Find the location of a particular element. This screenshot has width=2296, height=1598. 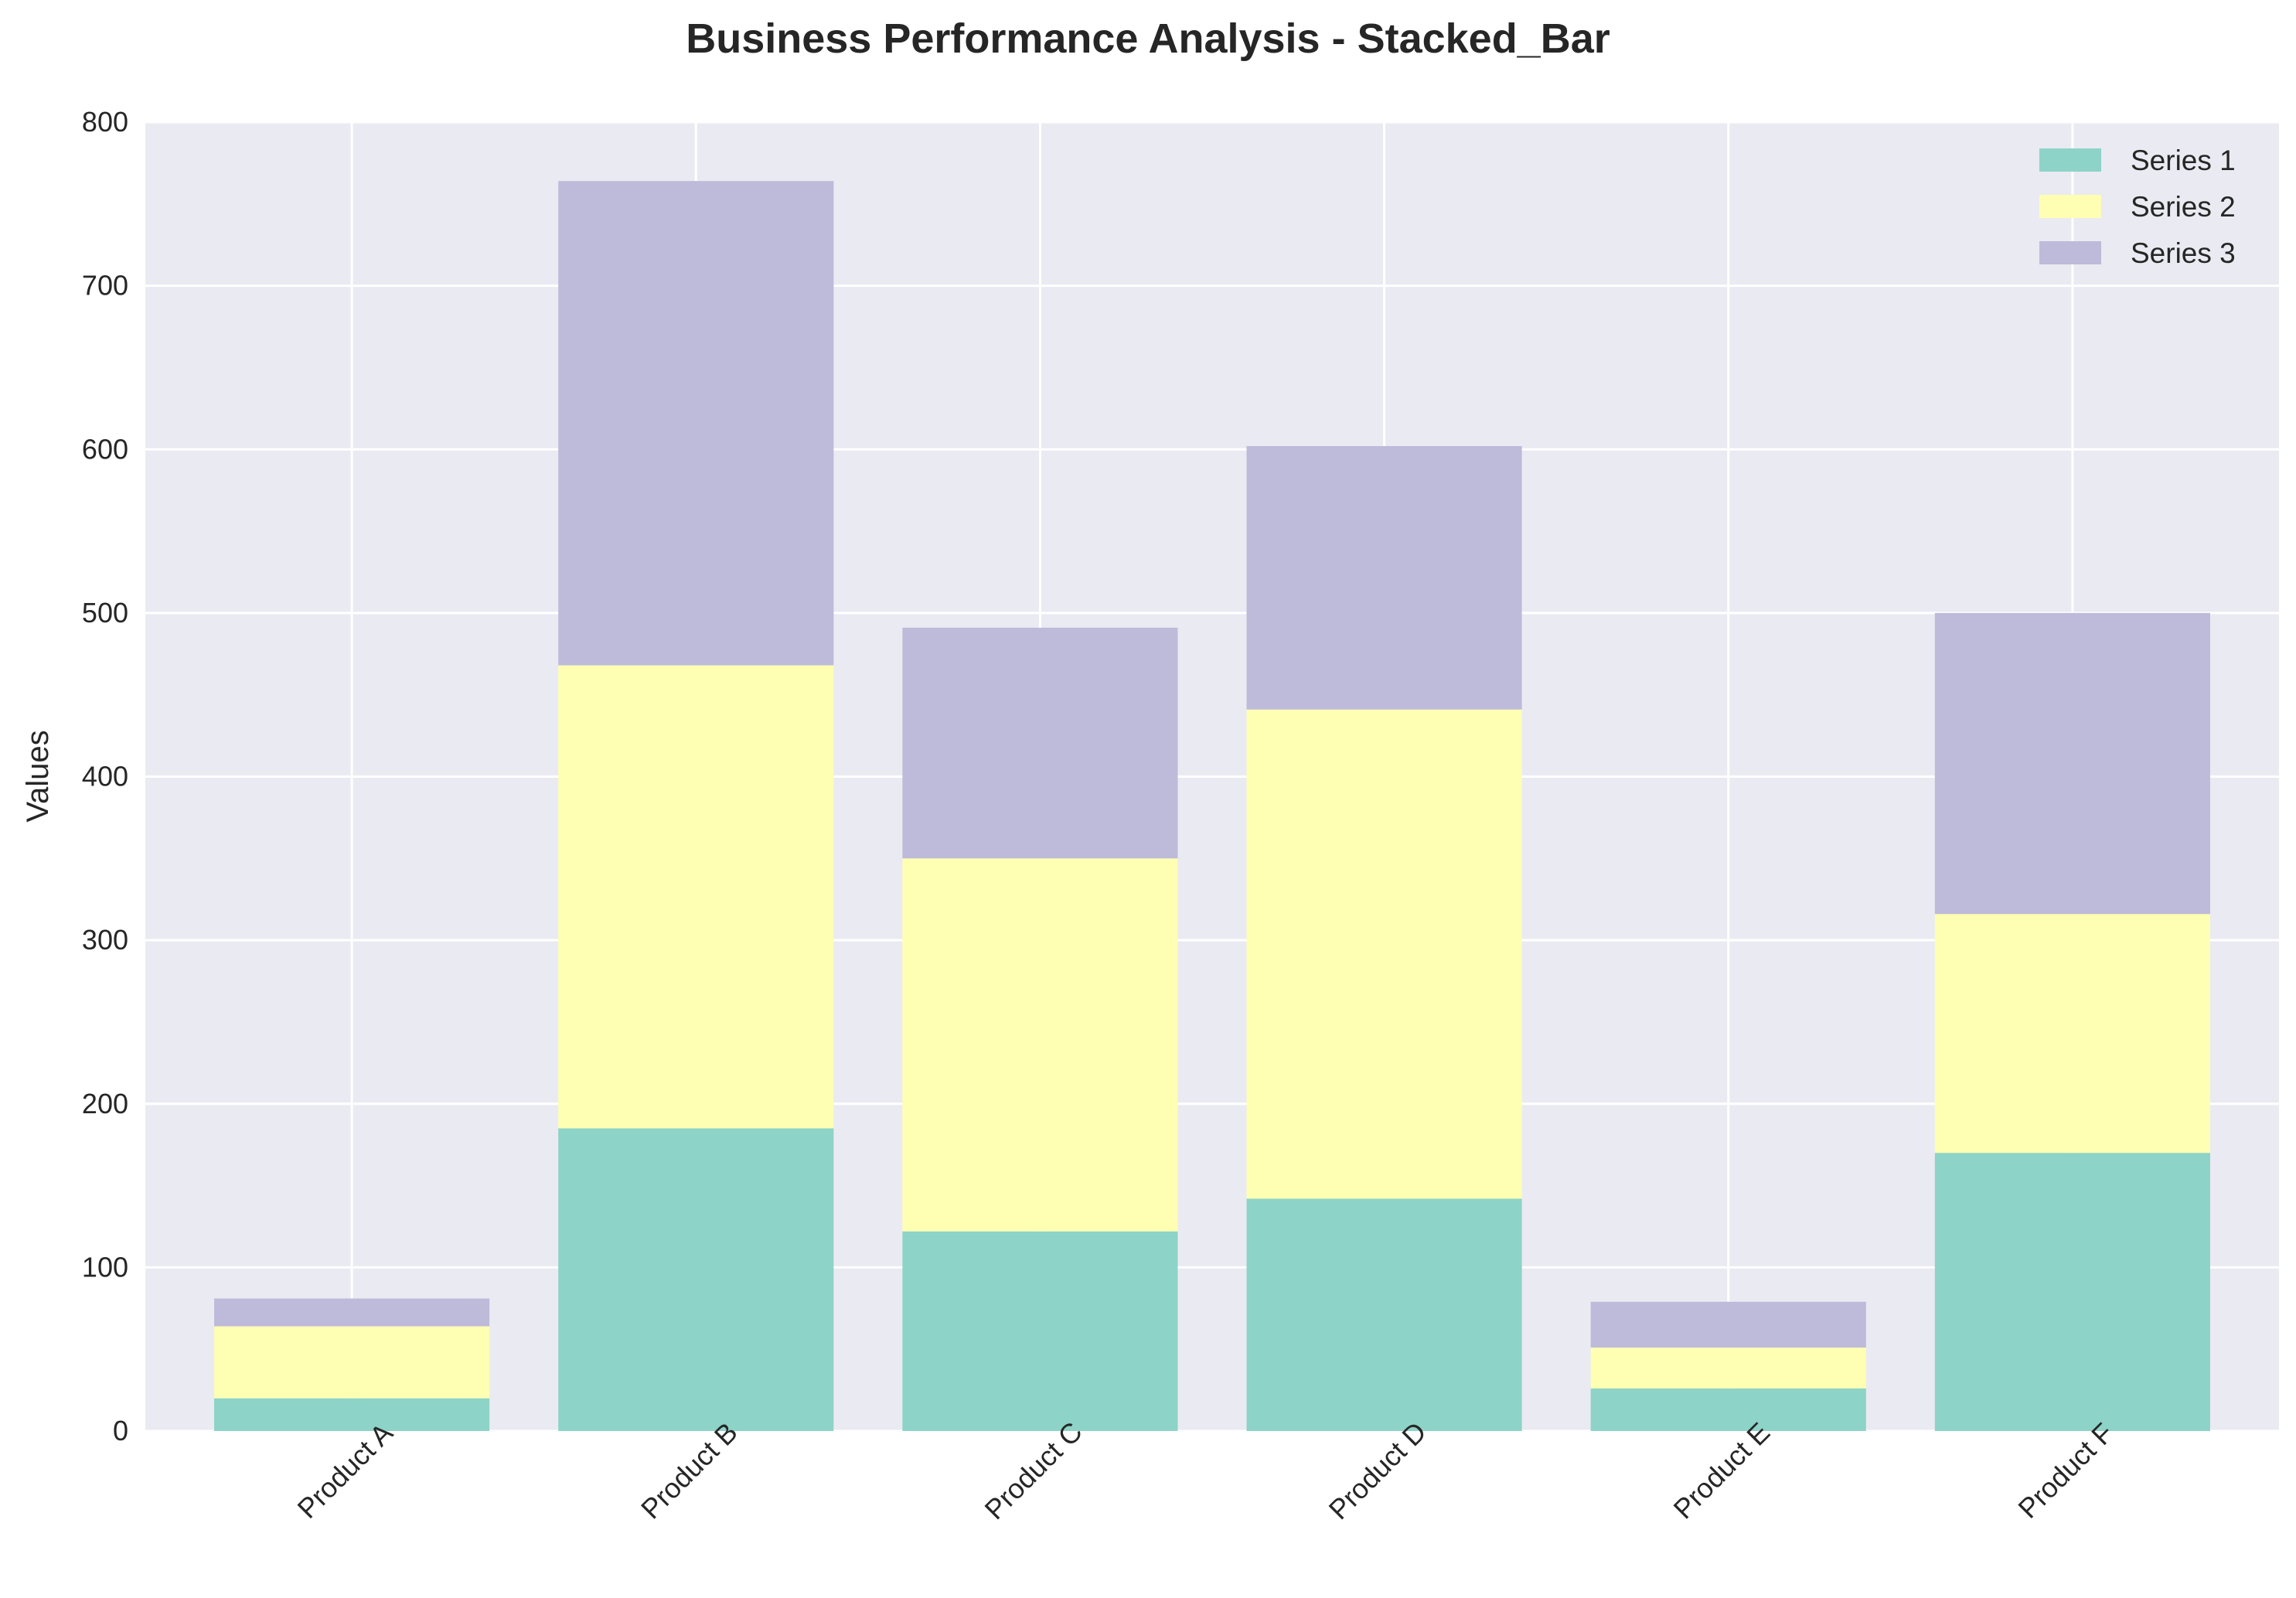

legend-label: Series 2 is located at coordinates (2183, 207).